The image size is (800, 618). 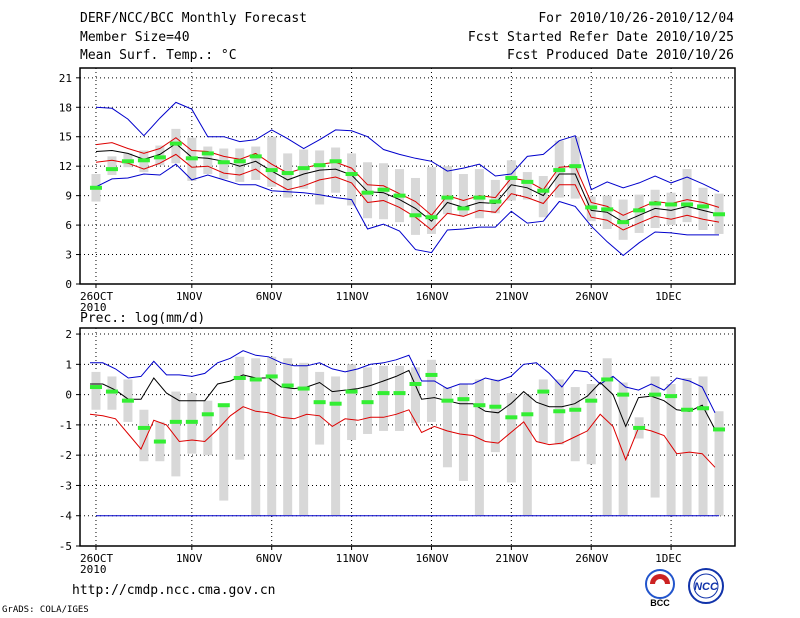 I want to click on temp-green-marks, so click(x=407, y=183).